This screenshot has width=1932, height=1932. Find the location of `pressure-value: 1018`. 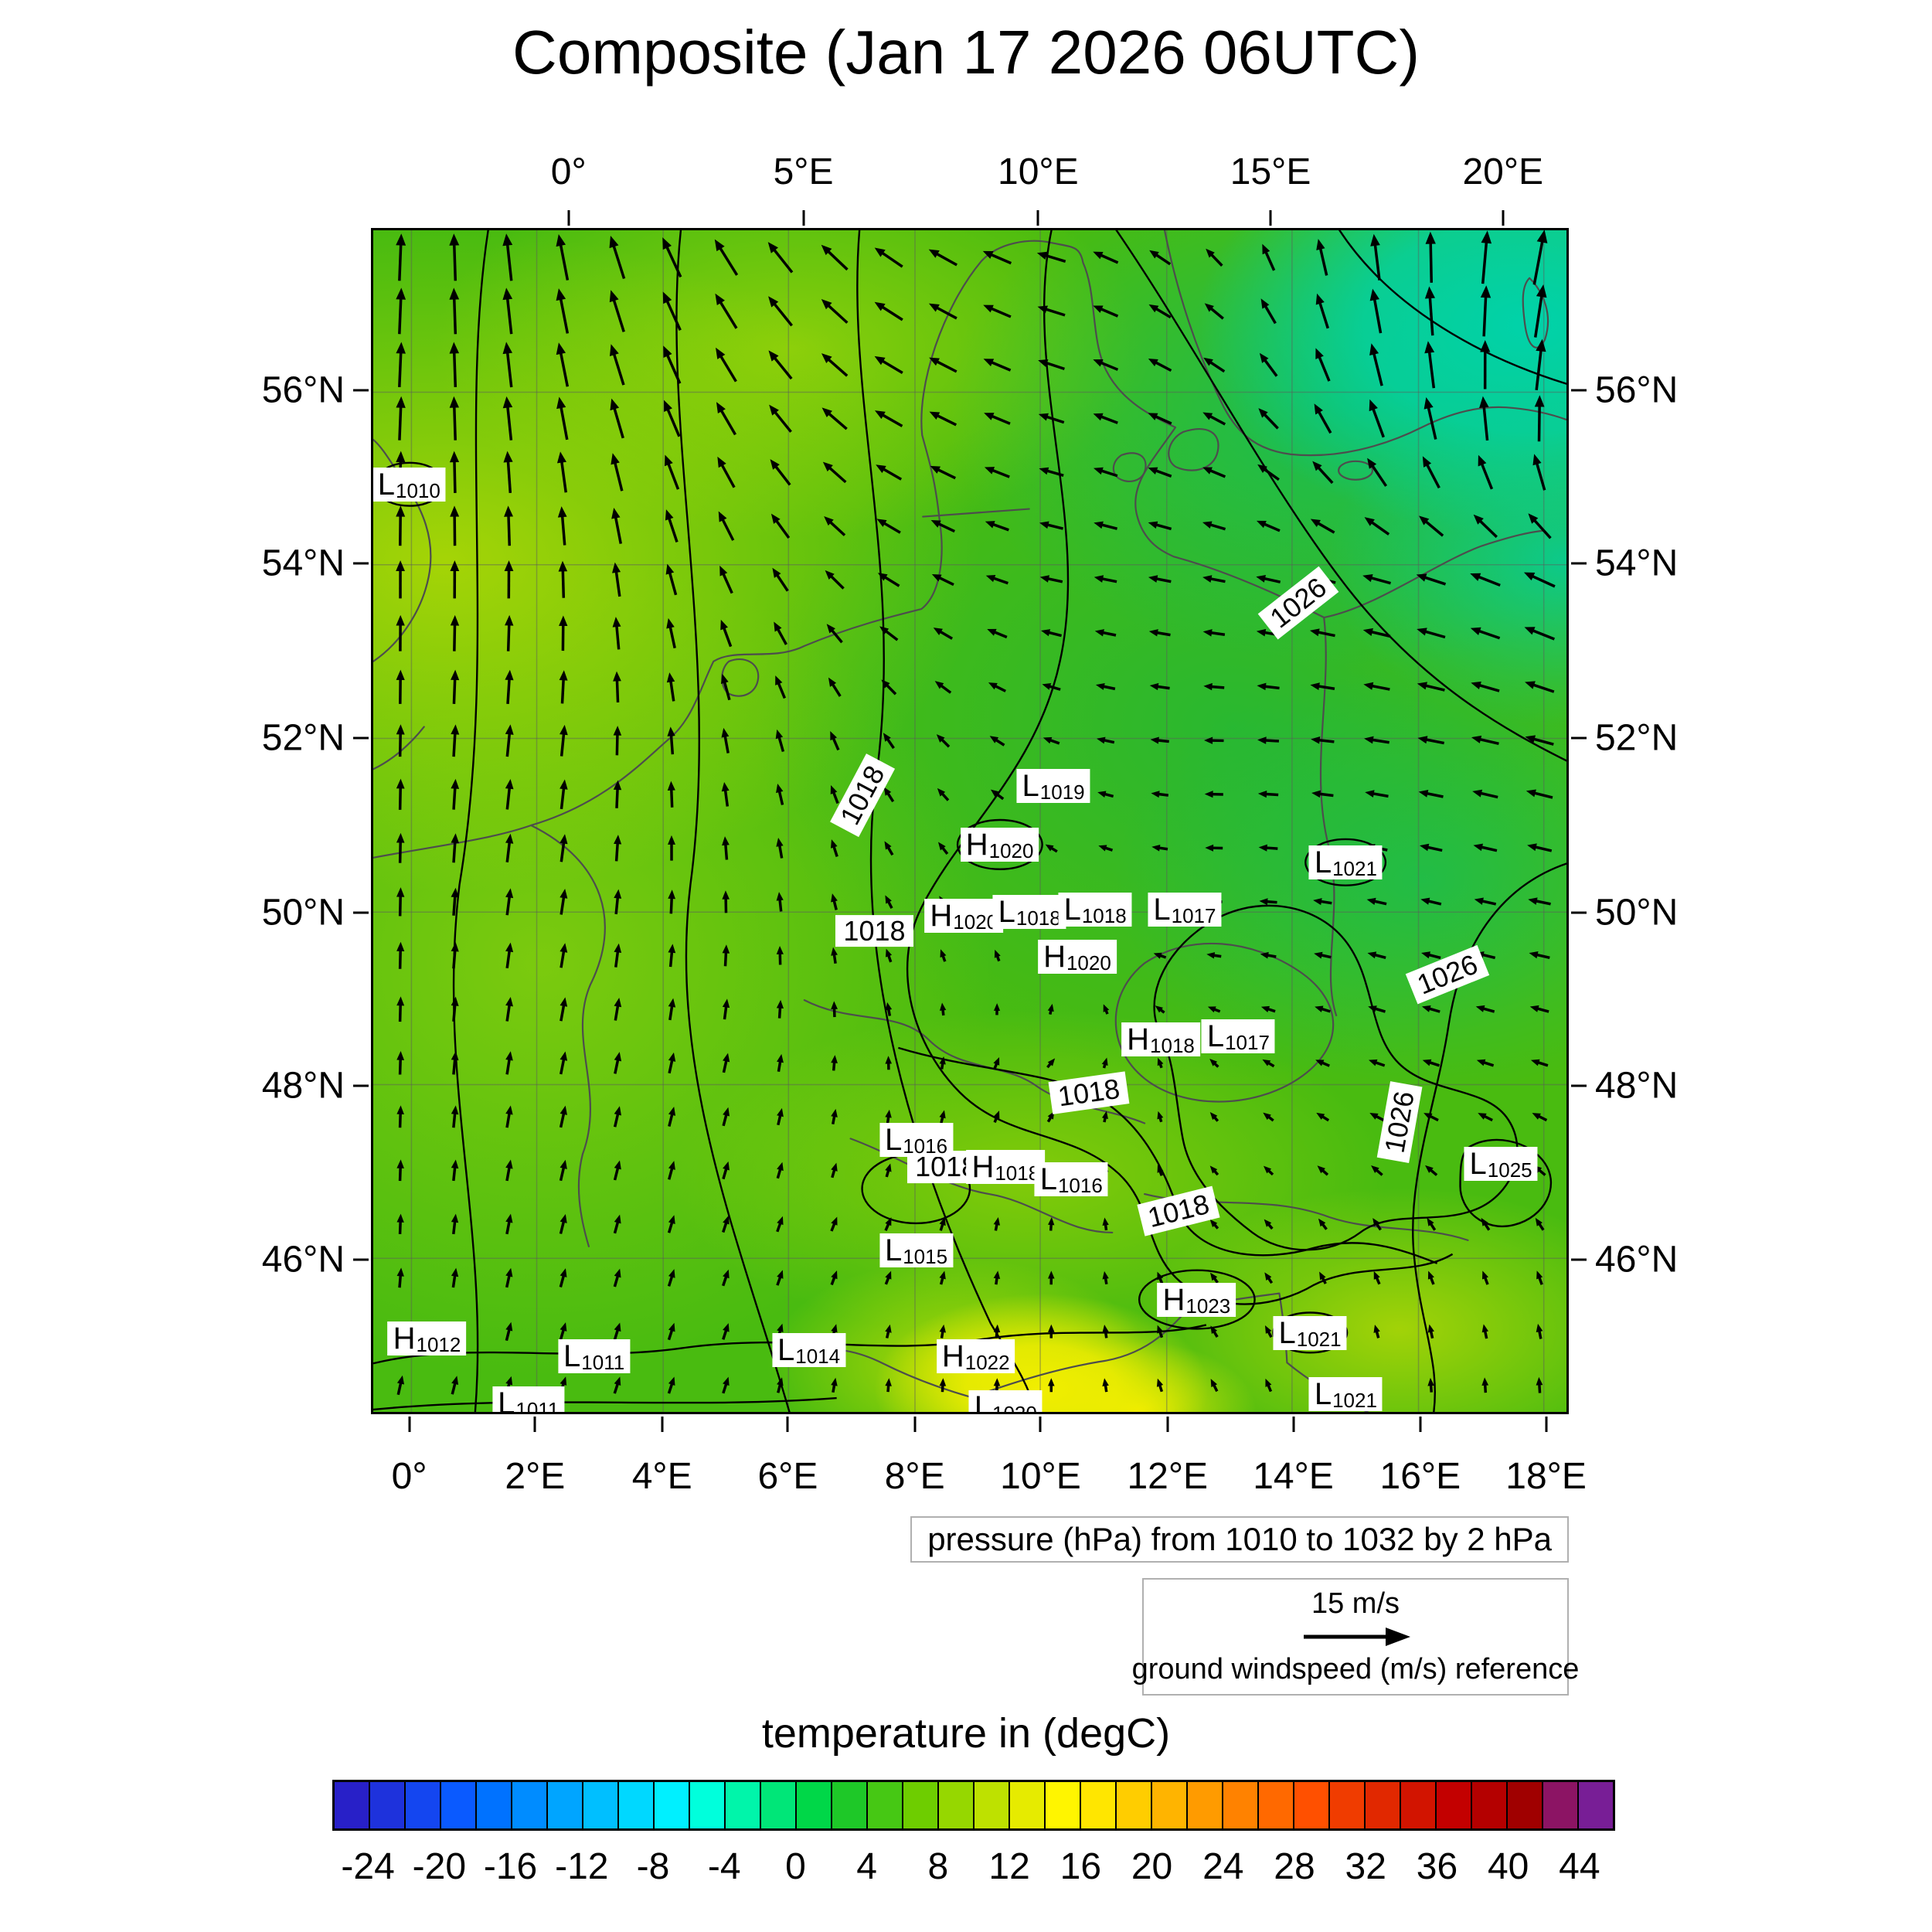

pressure-value: 1018 is located at coordinates (1104, 916).